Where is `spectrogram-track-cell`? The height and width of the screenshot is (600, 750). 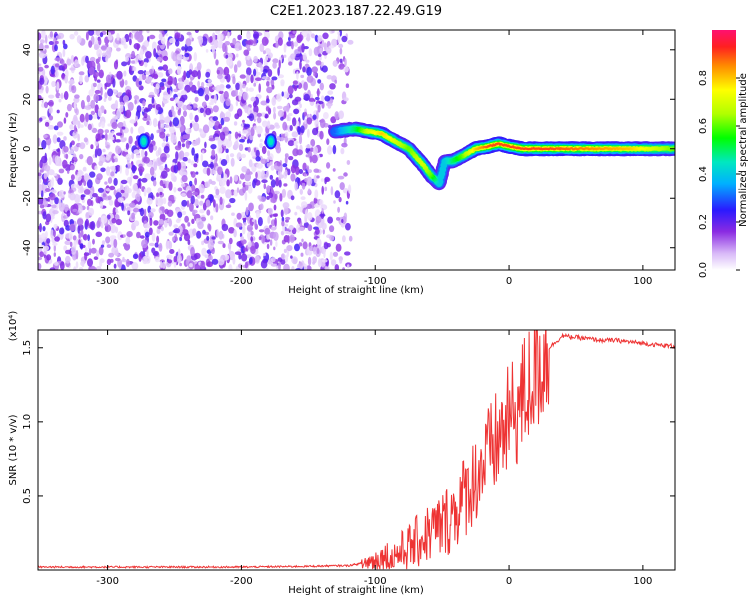 spectrogram-track-cell is located at coordinates (440, 181).